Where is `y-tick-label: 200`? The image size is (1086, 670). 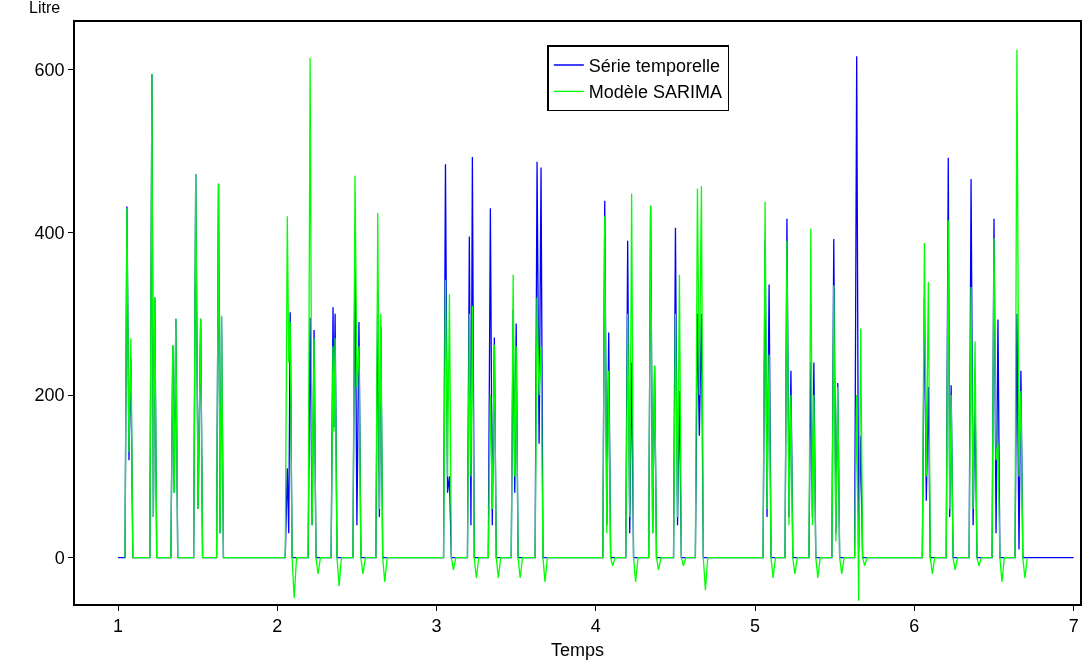 y-tick-label: 200 is located at coordinates (49, 395).